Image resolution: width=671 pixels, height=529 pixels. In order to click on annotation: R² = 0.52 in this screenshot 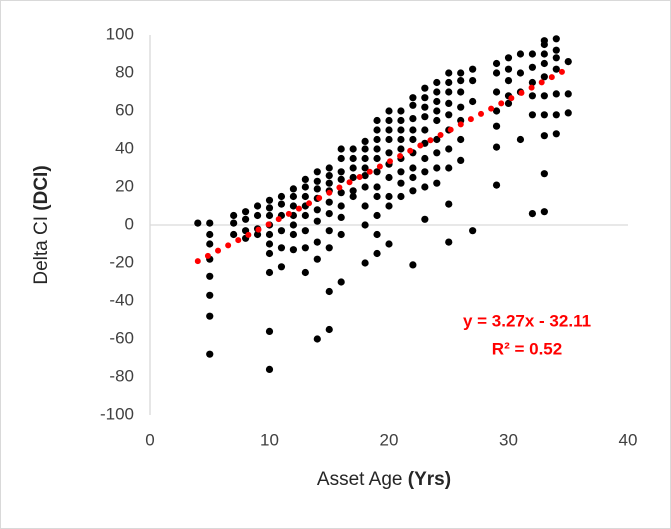, I will do `click(527, 348)`.